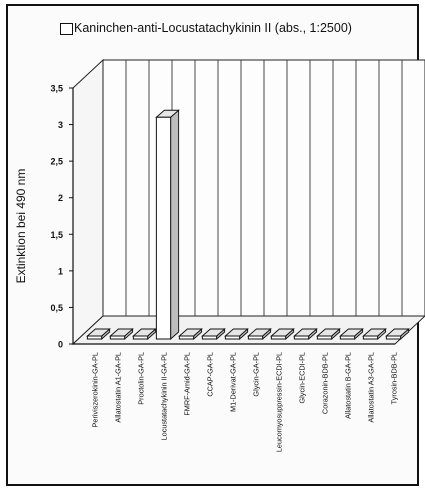 Image resolution: width=425 pixels, height=490 pixels. I want to click on x-tick-label: Corazonin-BDB-PL, so click(325, 383).